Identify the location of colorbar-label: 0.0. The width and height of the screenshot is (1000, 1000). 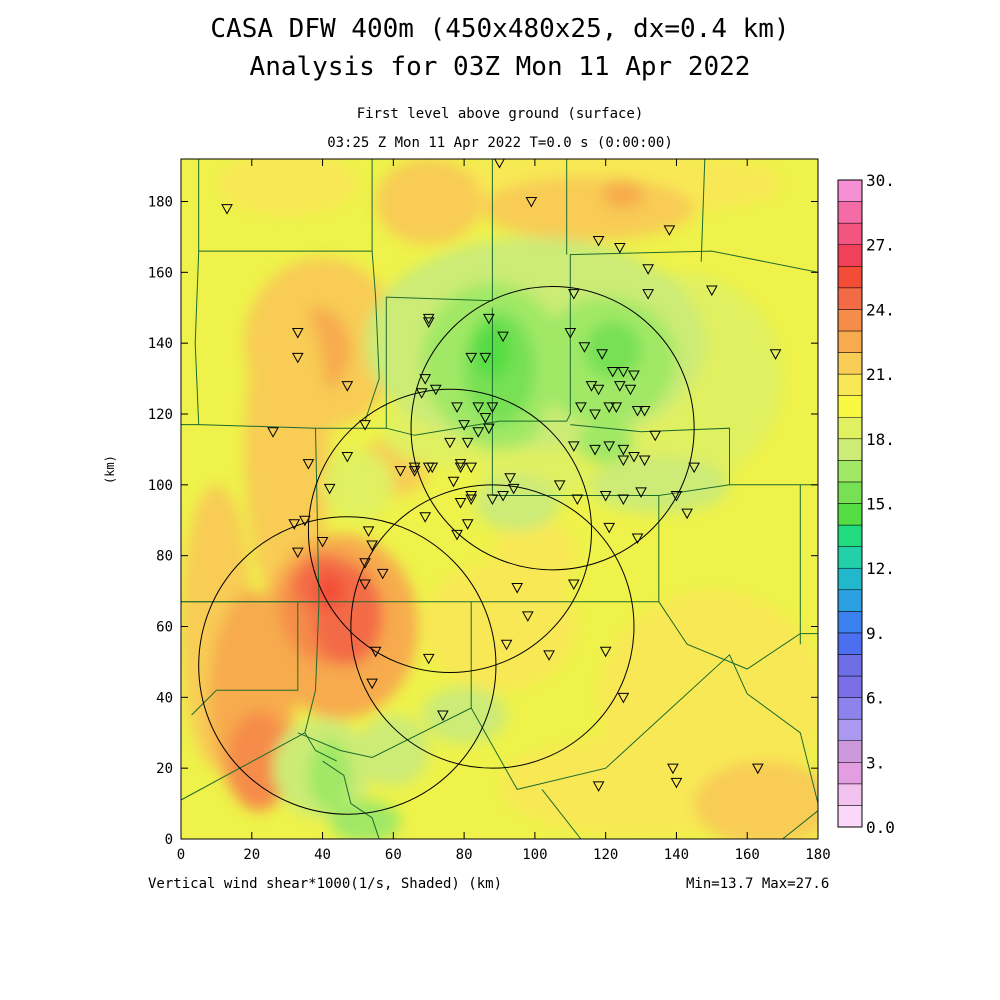
(880, 827).